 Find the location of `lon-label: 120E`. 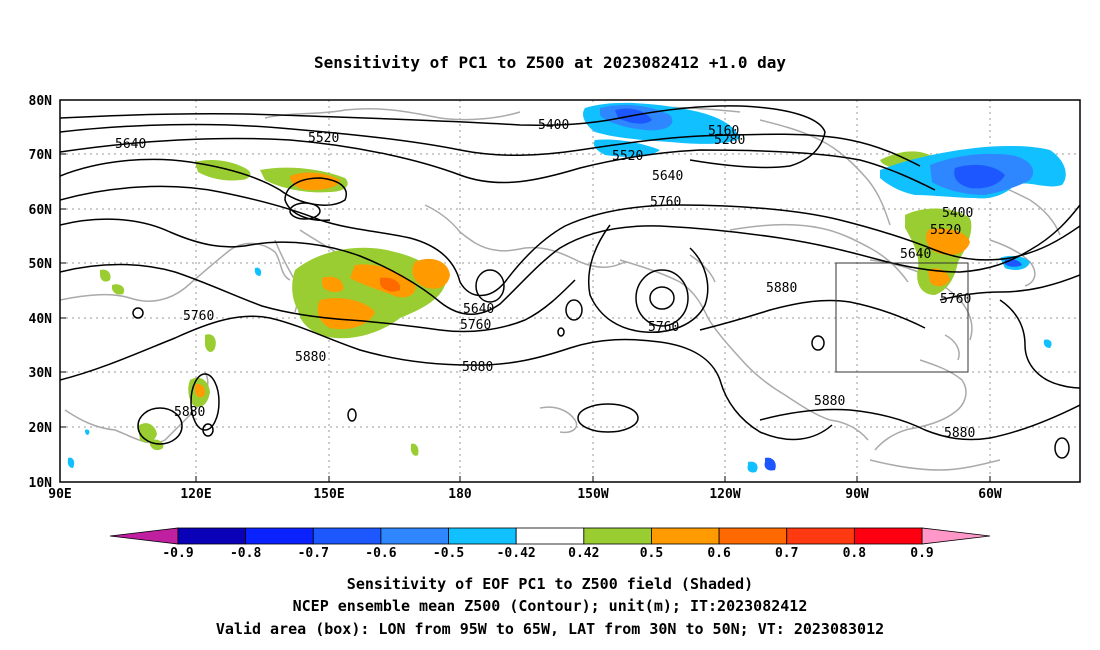

lon-label: 120E is located at coordinates (195, 494).